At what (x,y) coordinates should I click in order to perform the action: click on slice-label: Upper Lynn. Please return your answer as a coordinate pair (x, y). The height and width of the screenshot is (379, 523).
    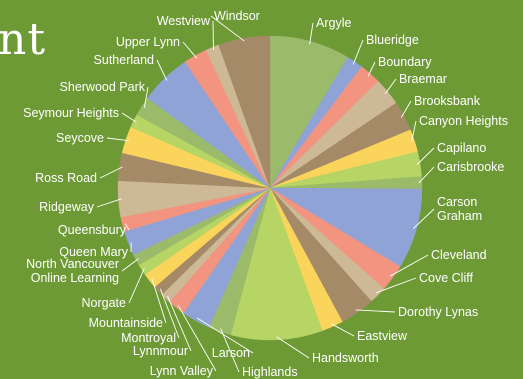
    Looking at the image, I should click on (148, 42).